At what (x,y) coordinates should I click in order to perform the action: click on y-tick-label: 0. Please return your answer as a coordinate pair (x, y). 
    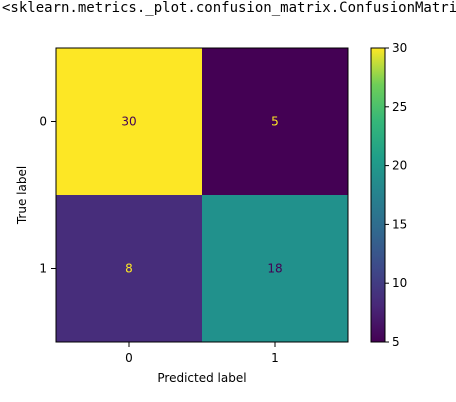
    Looking at the image, I should click on (43, 122).